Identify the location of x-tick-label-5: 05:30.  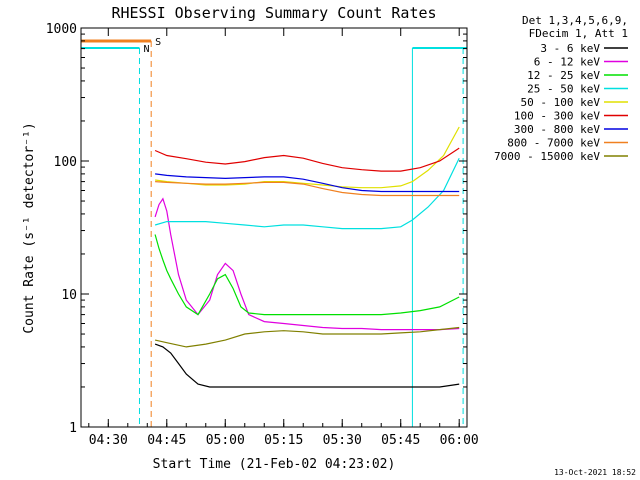
(342, 440).